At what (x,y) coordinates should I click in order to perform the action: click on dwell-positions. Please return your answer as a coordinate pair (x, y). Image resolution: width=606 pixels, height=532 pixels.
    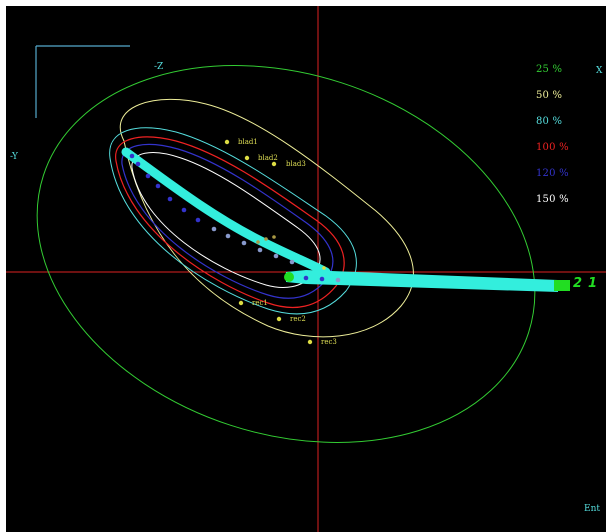
    Looking at the image, I should click on (235, 218).